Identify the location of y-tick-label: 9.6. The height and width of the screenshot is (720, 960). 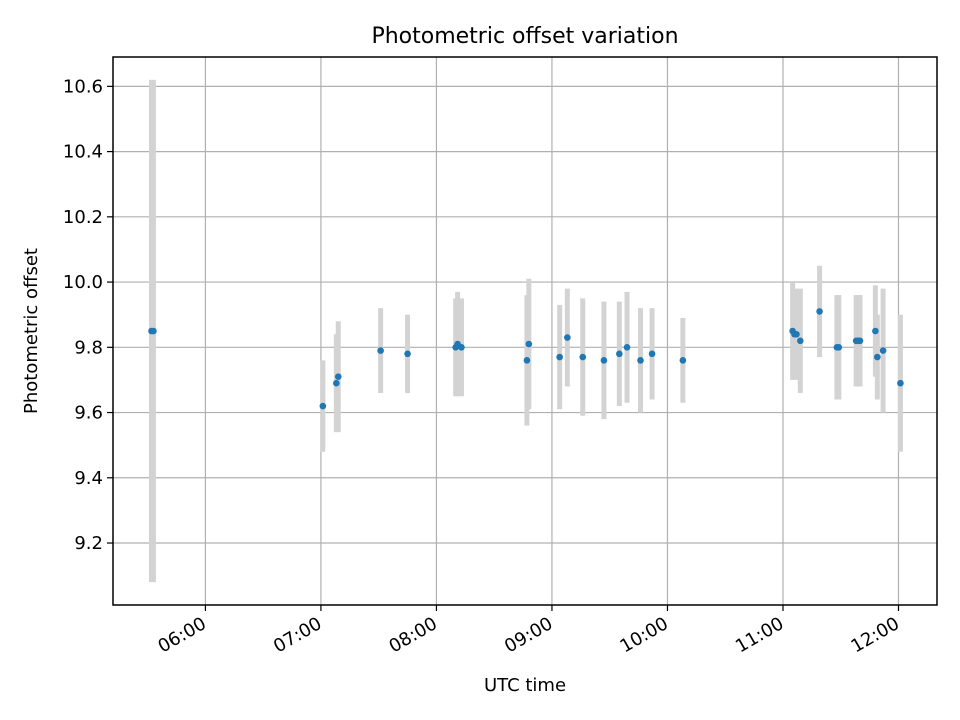
(88, 413).